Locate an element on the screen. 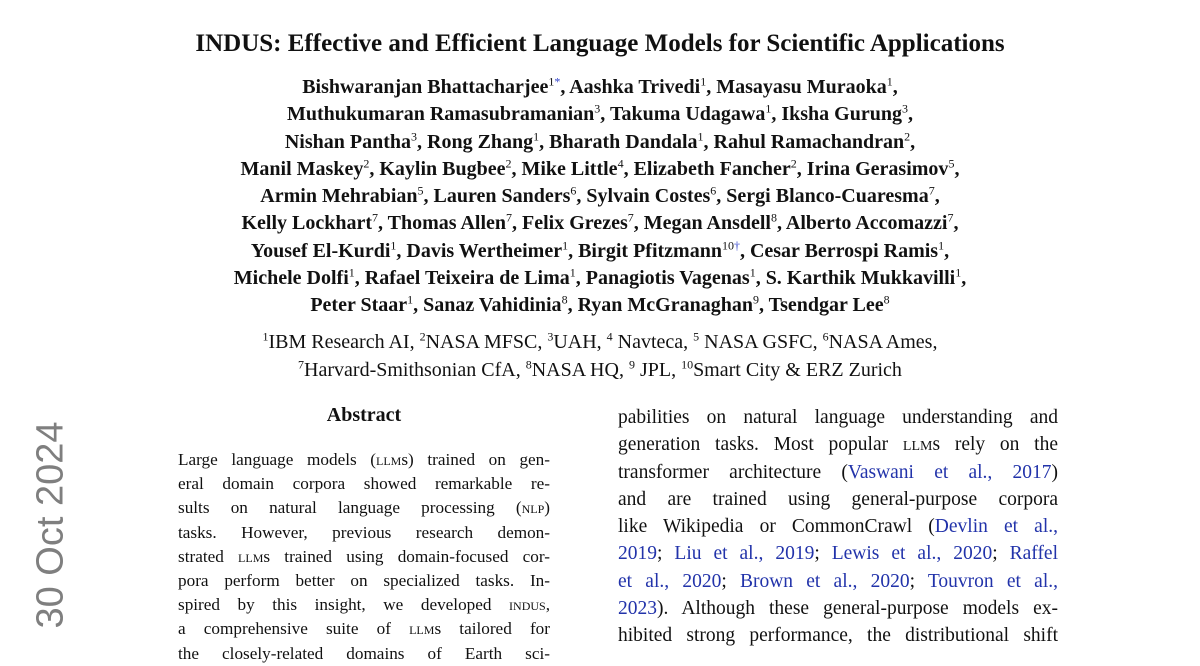 The height and width of the screenshot is (666, 1200). author-name: Iksha Gurung is located at coordinates (841, 114).